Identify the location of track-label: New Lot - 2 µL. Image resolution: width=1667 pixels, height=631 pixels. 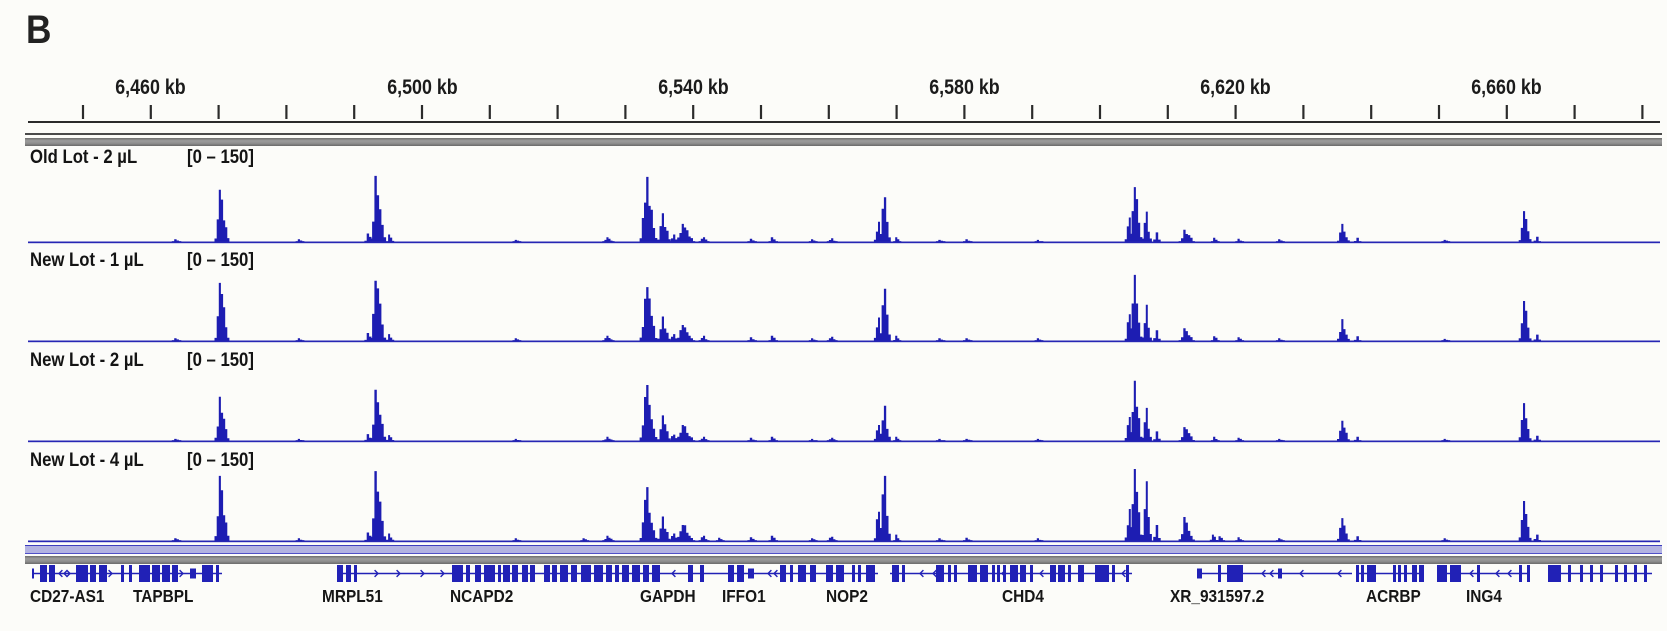
(87, 360).